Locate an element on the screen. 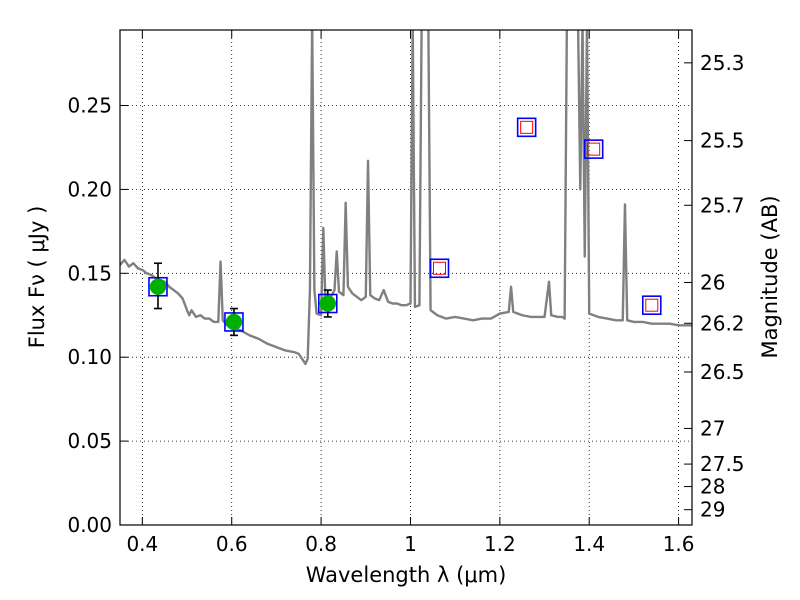 This screenshot has width=800, height=600. mag-tick-label: 27.5 is located at coordinates (722, 464).